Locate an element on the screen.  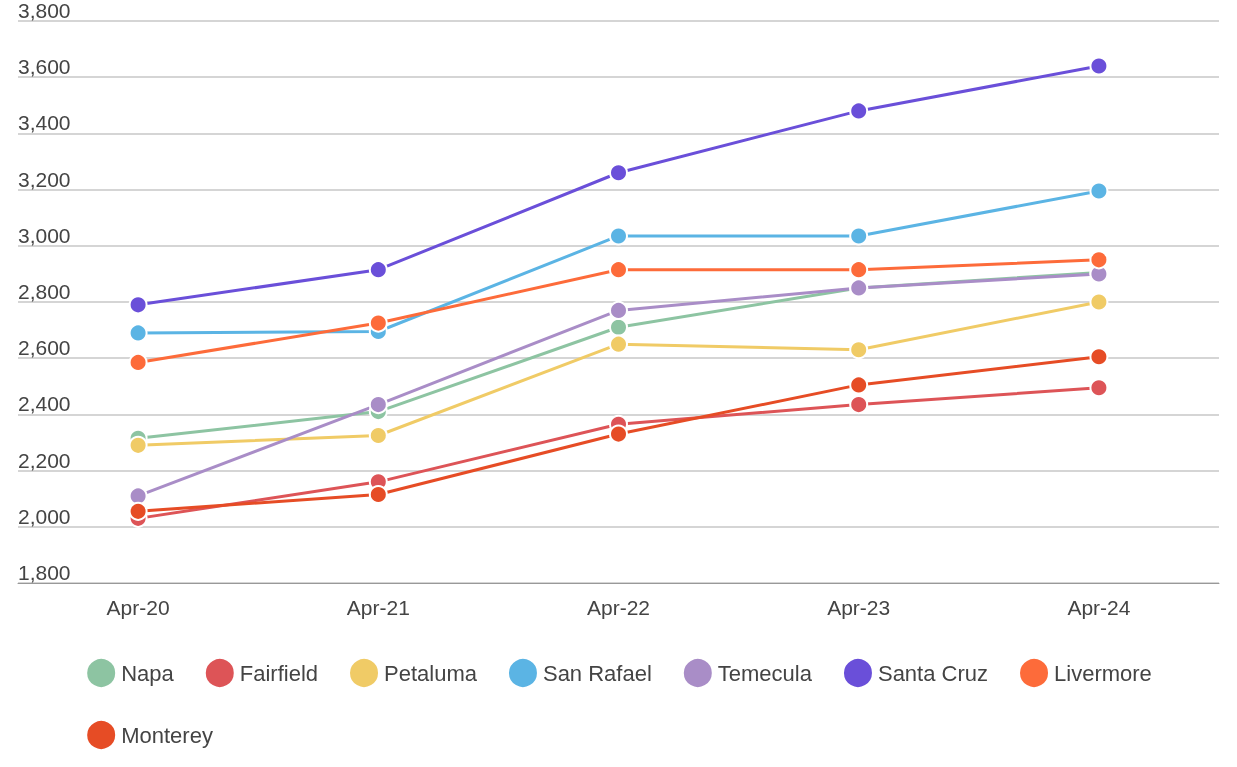
legend-label: Monterey is located at coordinates (167, 735).